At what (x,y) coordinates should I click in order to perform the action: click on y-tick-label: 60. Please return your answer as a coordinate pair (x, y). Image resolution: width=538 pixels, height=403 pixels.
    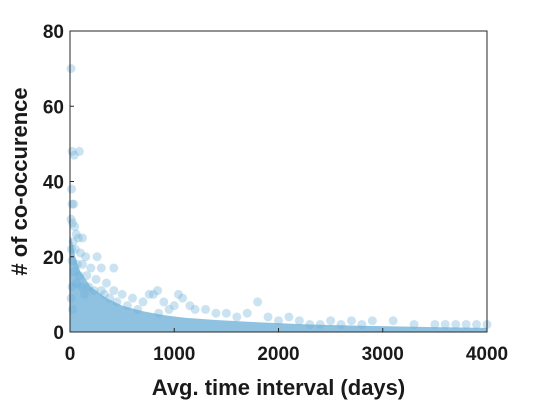
    Looking at the image, I should click on (53, 107).